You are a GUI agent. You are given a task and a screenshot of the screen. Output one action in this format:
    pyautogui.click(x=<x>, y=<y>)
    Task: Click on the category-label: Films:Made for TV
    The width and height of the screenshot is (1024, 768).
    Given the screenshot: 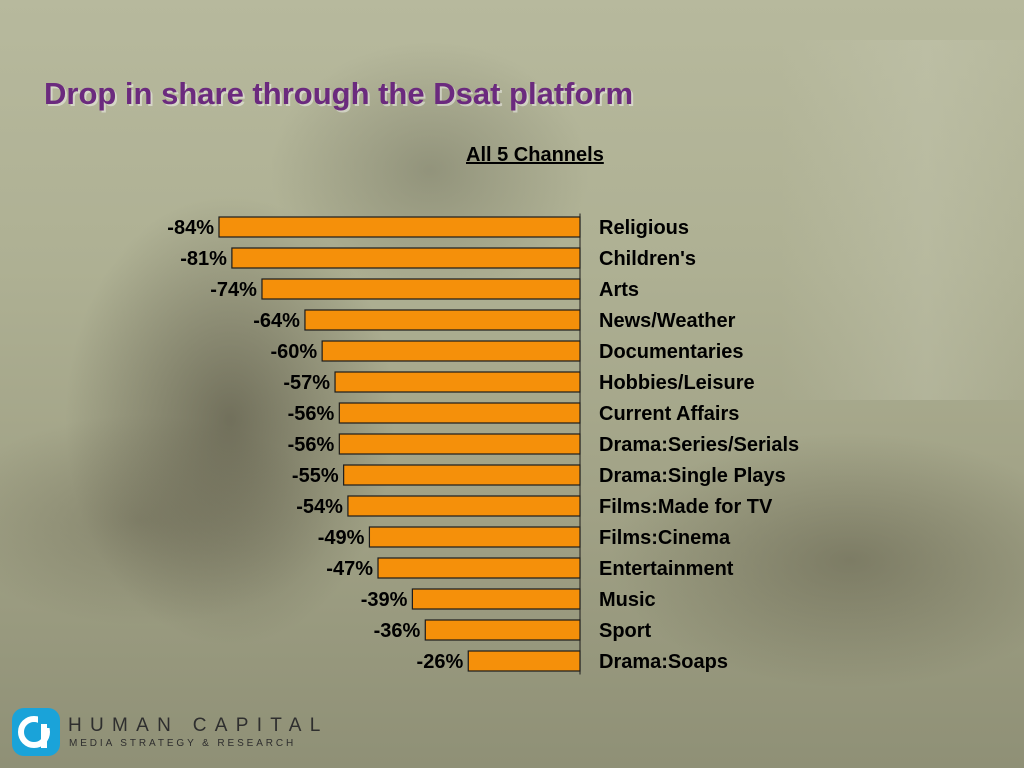 What is the action you would take?
    pyautogui.click(x=686, y=507)
    